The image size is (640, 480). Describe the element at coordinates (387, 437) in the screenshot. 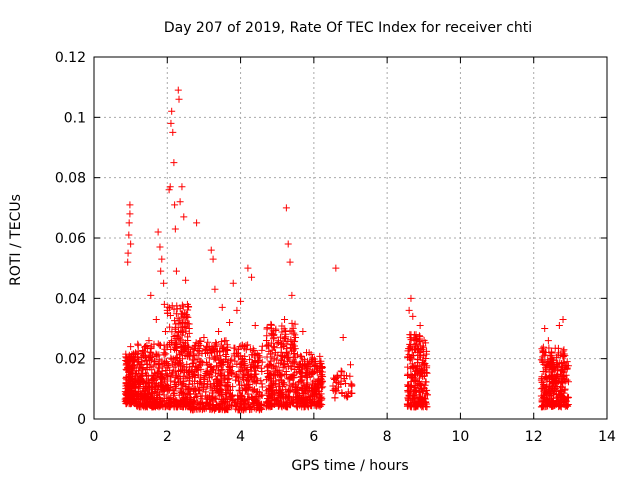

I see `x-tick-label: 8` at that location.